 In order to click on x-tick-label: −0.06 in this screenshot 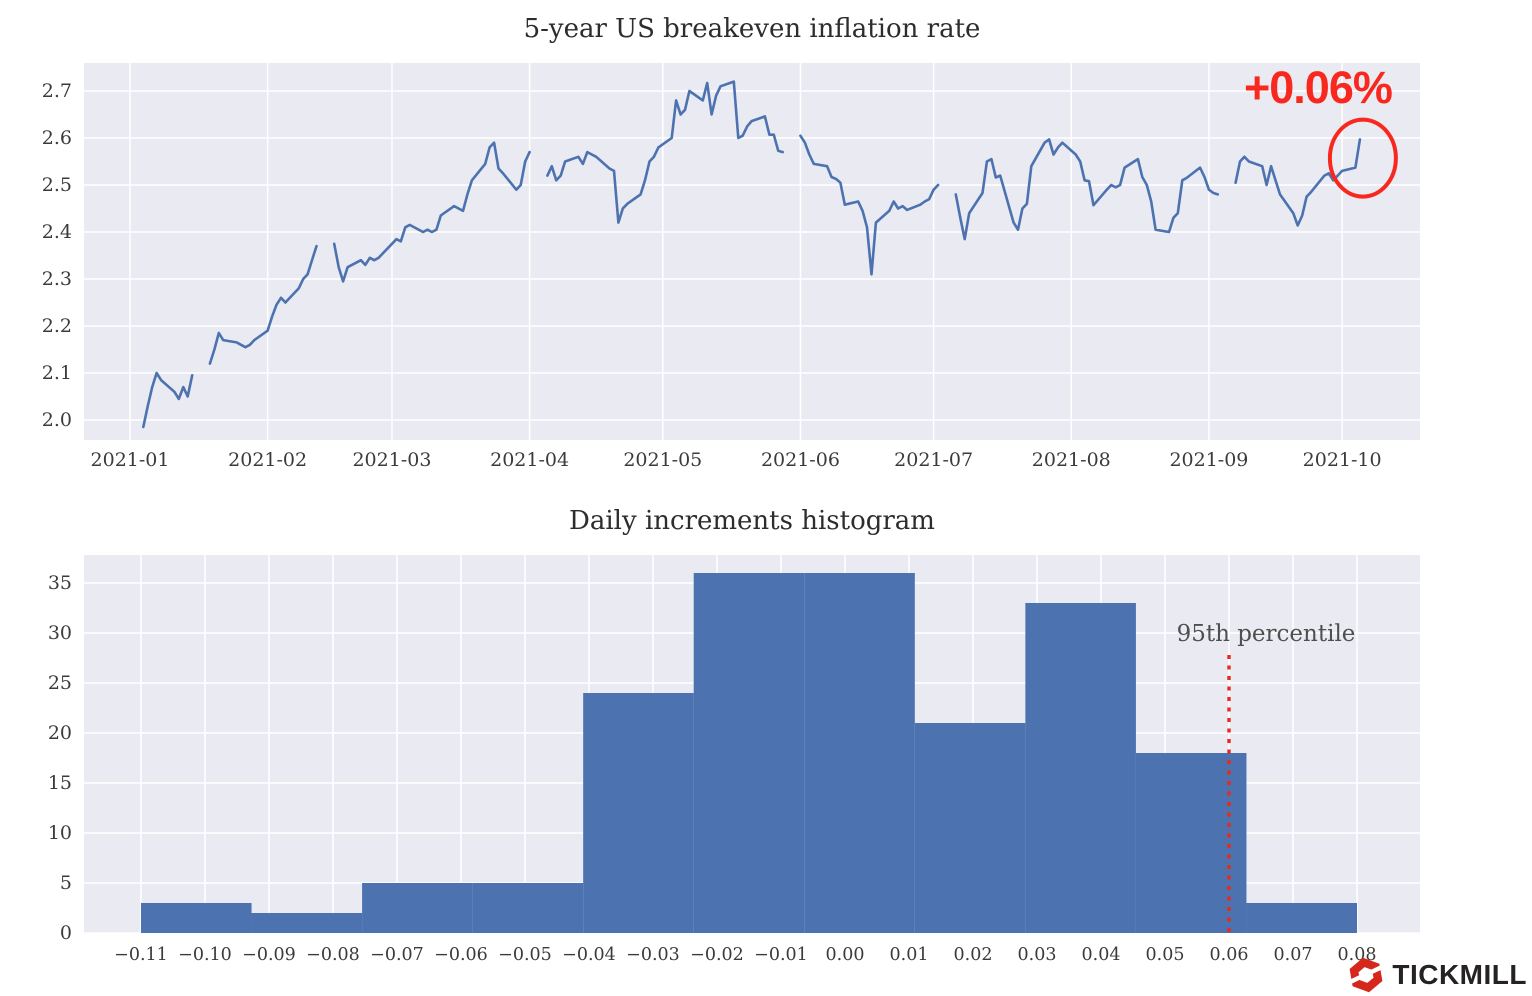, I will do `click(461, 955)`.